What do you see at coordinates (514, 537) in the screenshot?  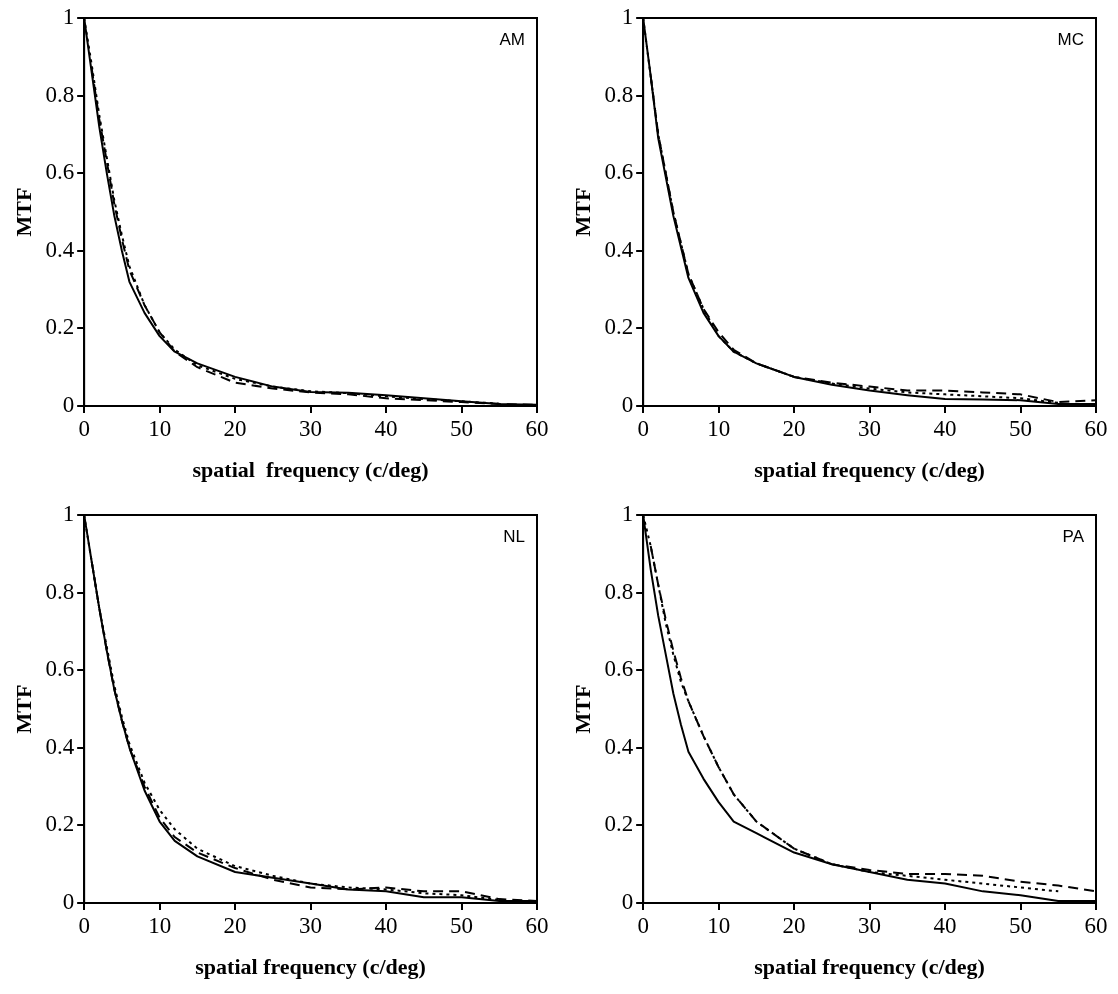 I see `annotation: NL` at bounding box center [514, 537].